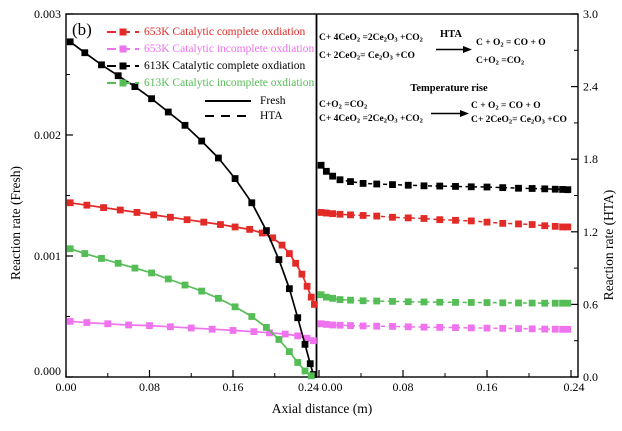 The width and height of the screenshot is (622, 431). What do you see at coordinates (210, 82) in the screenshot?
I see `legend-item: 613K Catalytic incomplete oxdiation` at bounding box center [210, 82].